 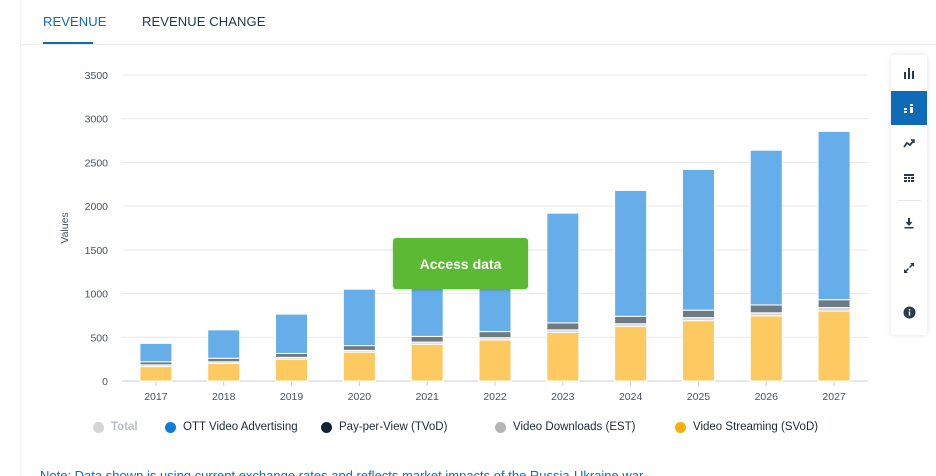 What do you see at coordinates (699, 397) in the screenshot?
I see `x-tick-label: 2025` at bounding box center [699, 397].